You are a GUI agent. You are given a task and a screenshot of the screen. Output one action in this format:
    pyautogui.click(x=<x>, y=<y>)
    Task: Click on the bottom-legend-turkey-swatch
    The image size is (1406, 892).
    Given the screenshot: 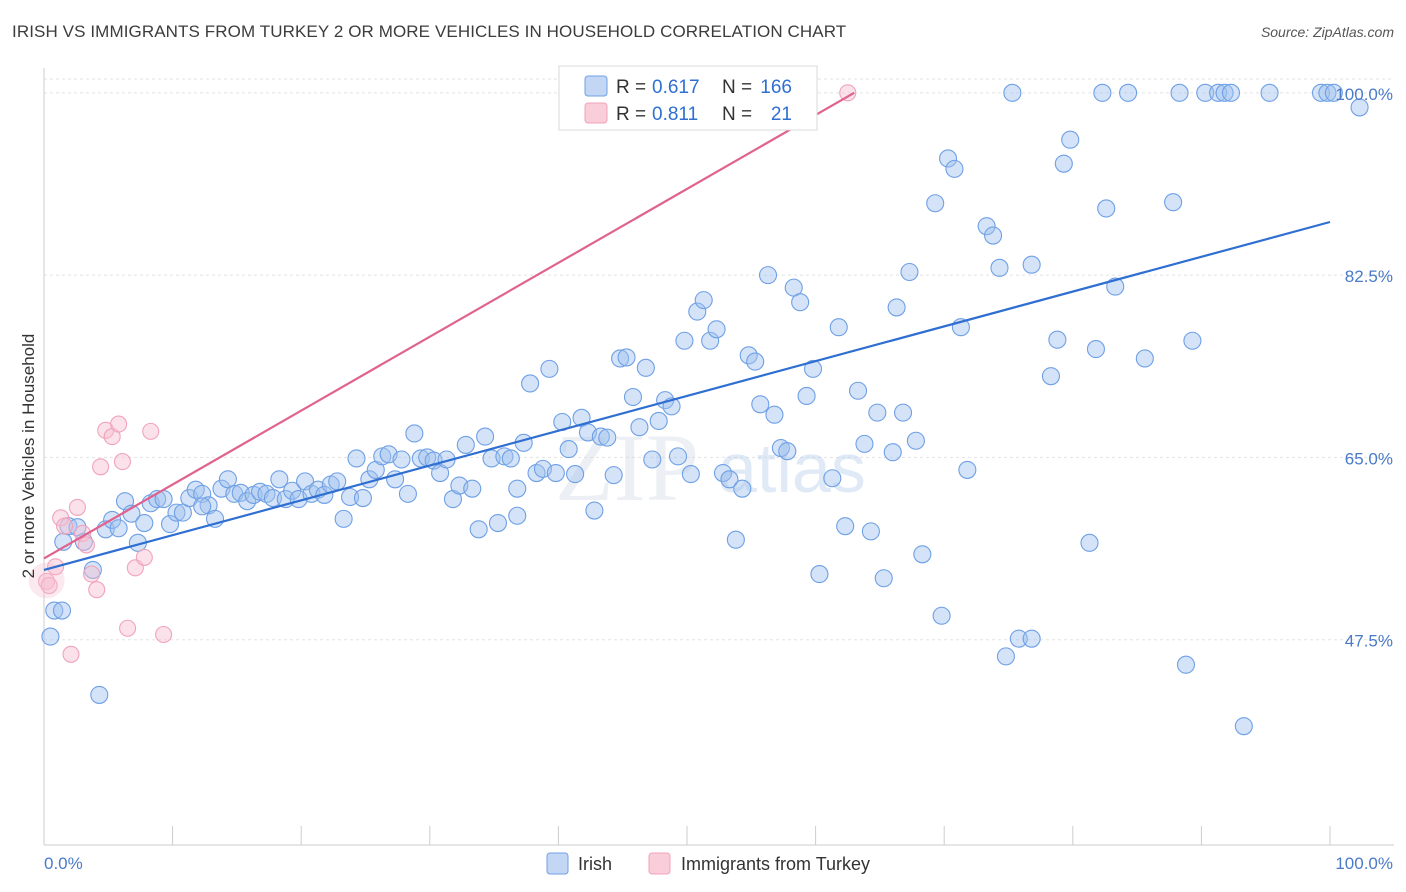 What is the action you would take?
    pyautogui.click(x=659, y=863)
    